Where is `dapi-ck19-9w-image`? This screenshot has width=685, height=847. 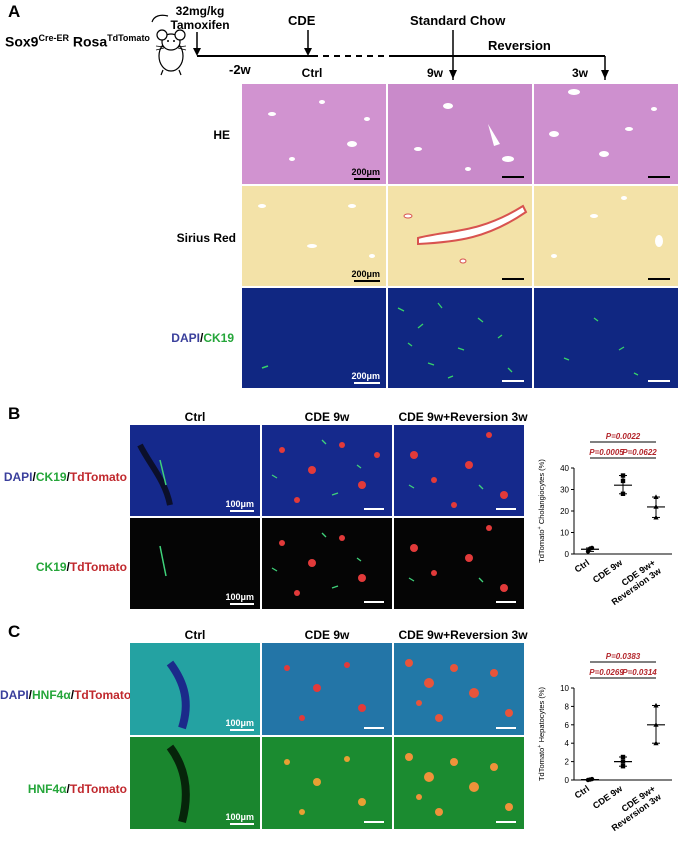
dapi-ck19-9w-image is located at coordinates (460, 338).